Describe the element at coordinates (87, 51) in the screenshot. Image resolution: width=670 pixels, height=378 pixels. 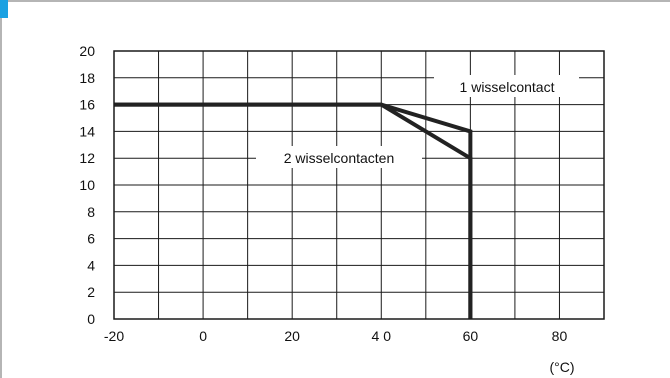
I see `y-tick-label: 20` at that location.